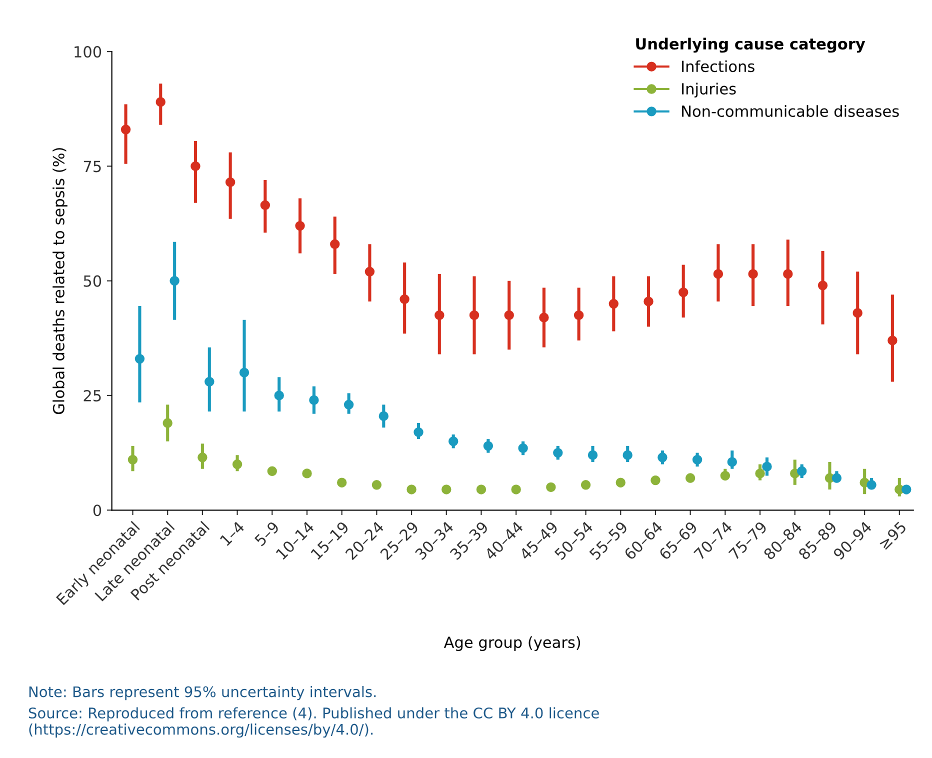  What do you see at coordinates (202, 693) in the screenshot?
I see `text: Note: Bars represent 95% uncertainty intervals.` at bounding box center [202, 693].